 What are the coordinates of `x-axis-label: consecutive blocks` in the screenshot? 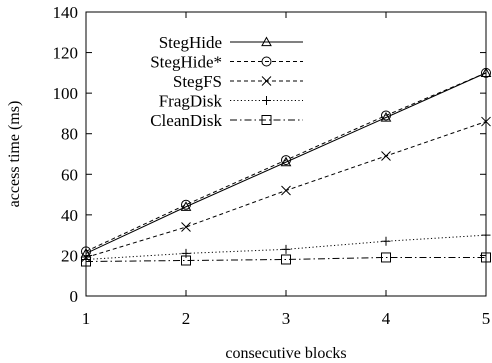 It's located at (285, 353).